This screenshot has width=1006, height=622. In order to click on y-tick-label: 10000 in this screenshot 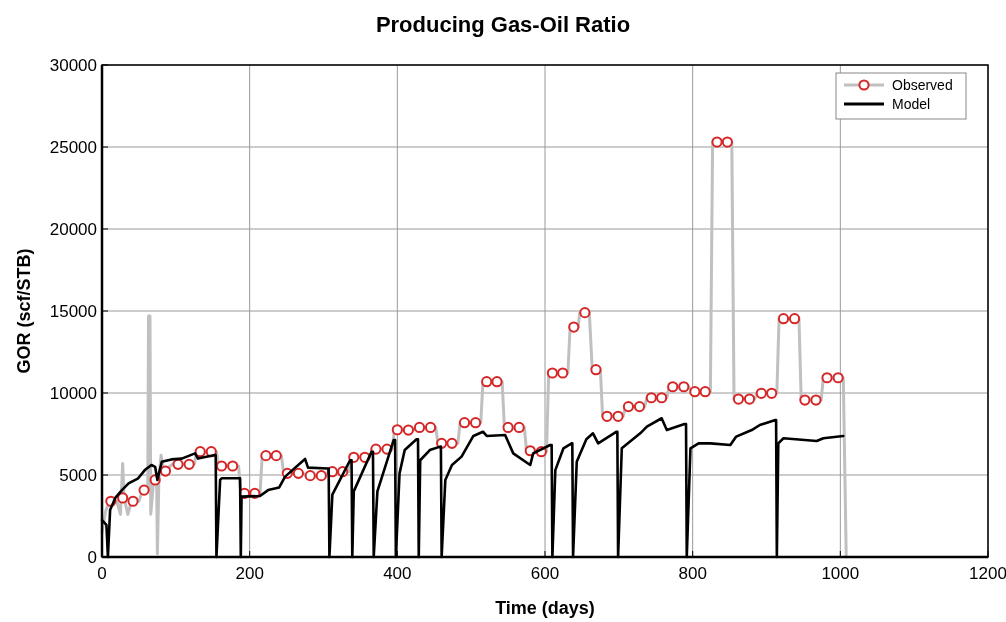, I will do `click(73, 393)`.